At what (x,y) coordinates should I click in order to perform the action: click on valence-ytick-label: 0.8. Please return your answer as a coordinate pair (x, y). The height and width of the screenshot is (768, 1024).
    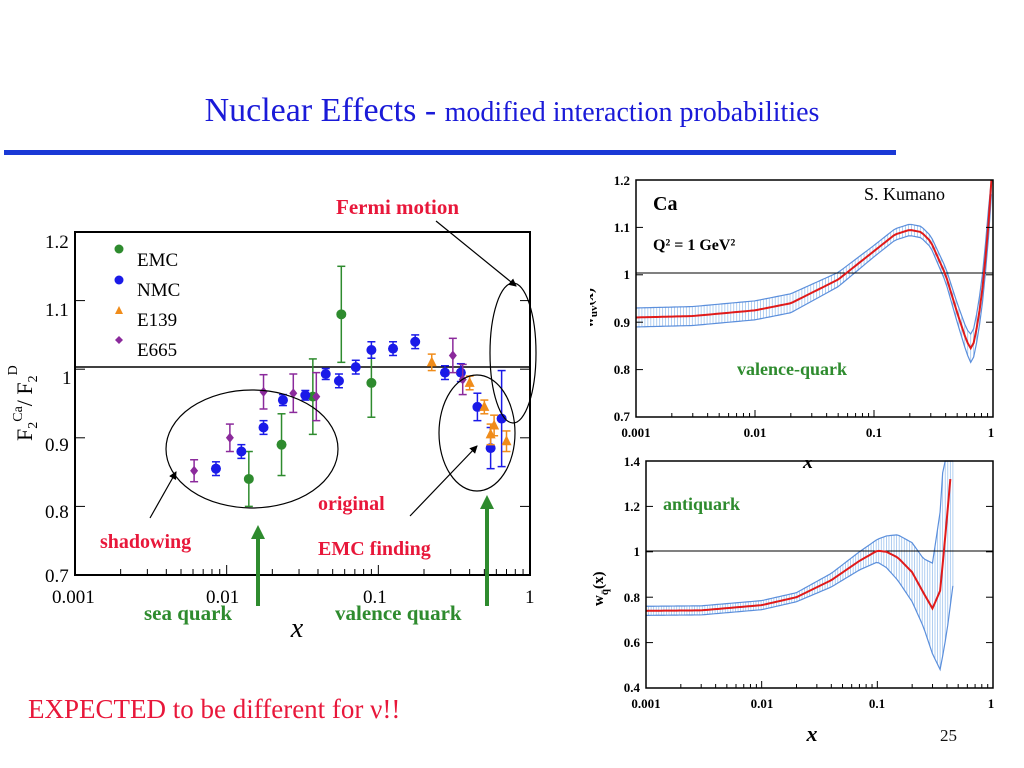
    Looking at the image, I should click on (622, 369).